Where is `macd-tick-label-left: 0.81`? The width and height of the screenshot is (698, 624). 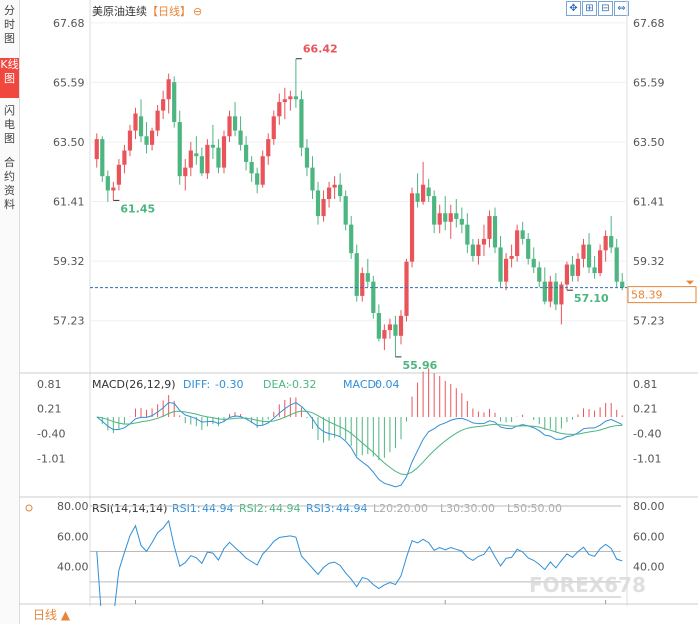
macd-tick-label-left: 0.81 is located at coordinates (49, 384).